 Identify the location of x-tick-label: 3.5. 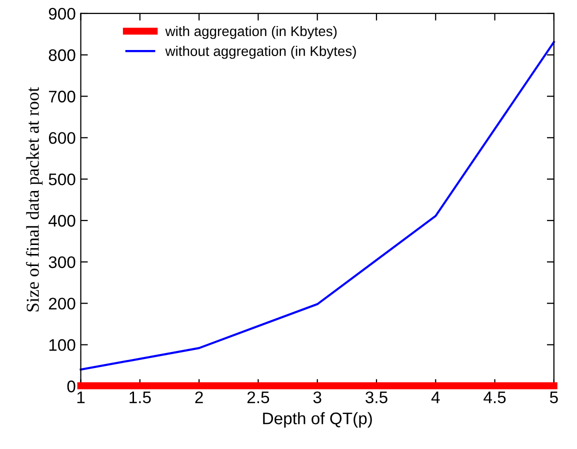
(377, 397).